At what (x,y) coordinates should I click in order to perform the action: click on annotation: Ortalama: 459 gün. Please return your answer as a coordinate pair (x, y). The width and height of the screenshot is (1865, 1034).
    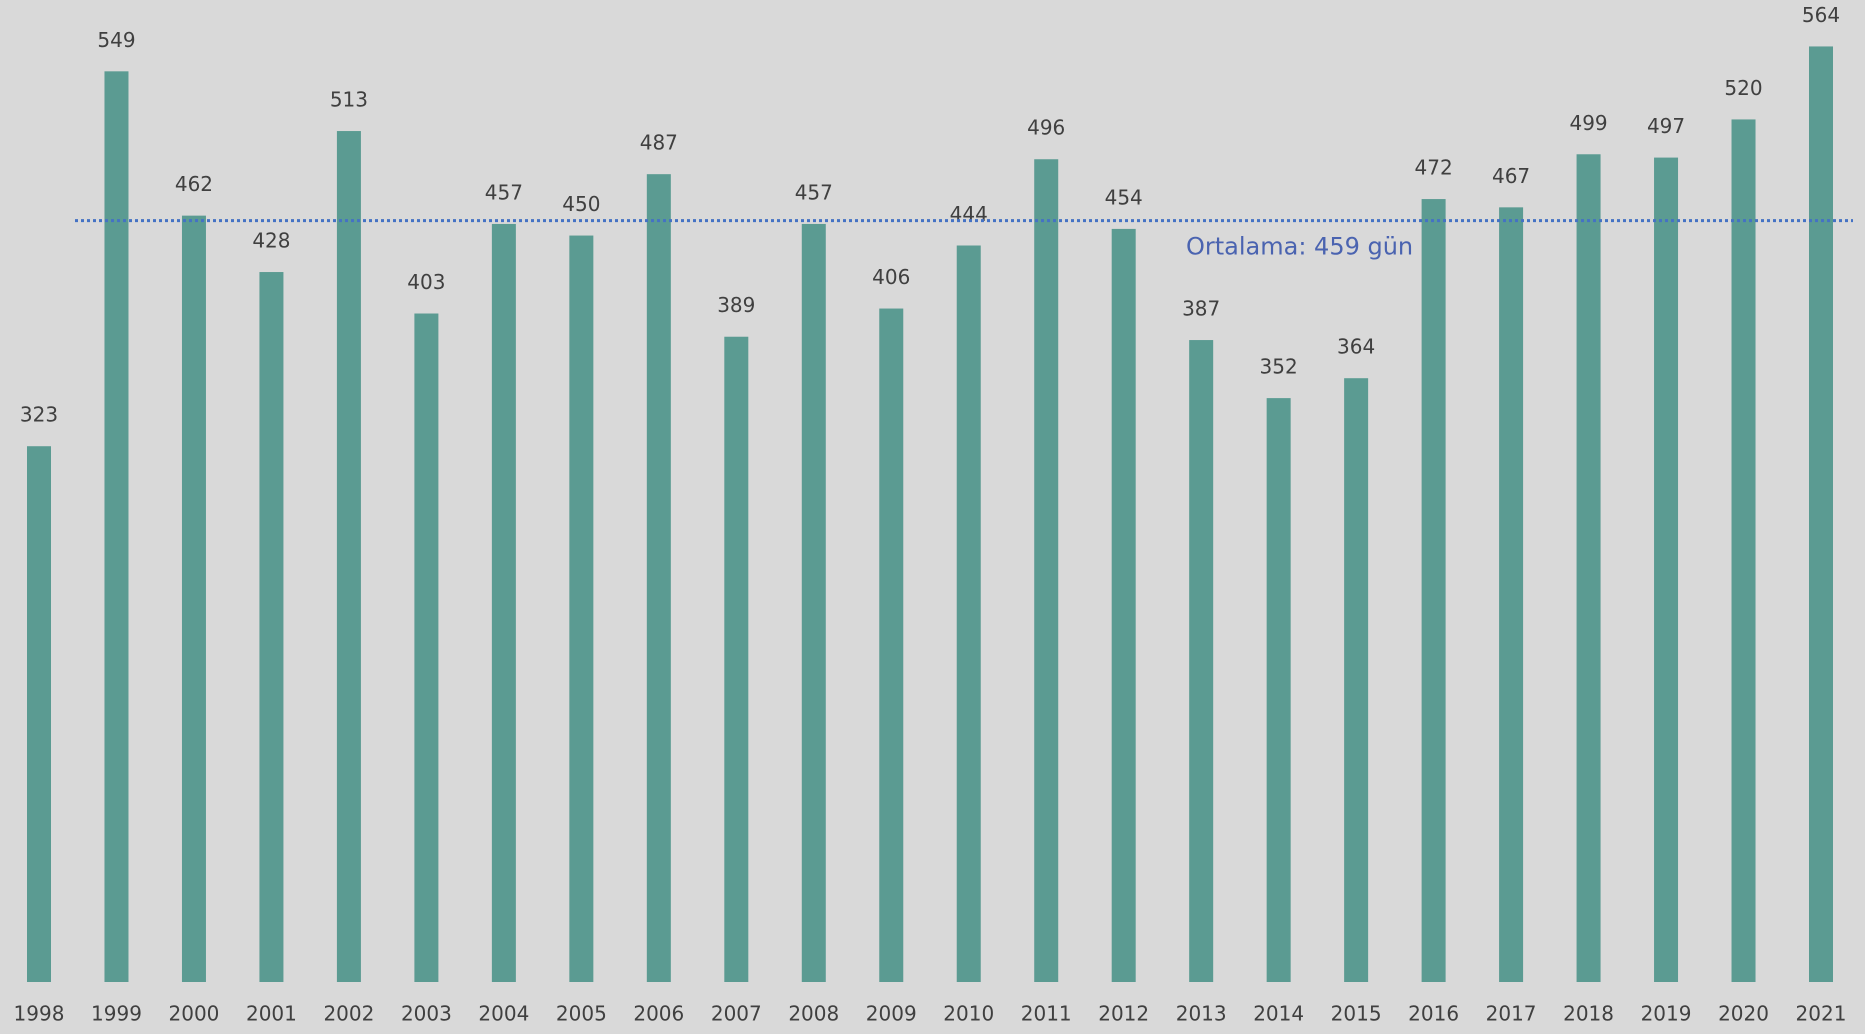
    Looking at the image, I should click on (1299, 247).